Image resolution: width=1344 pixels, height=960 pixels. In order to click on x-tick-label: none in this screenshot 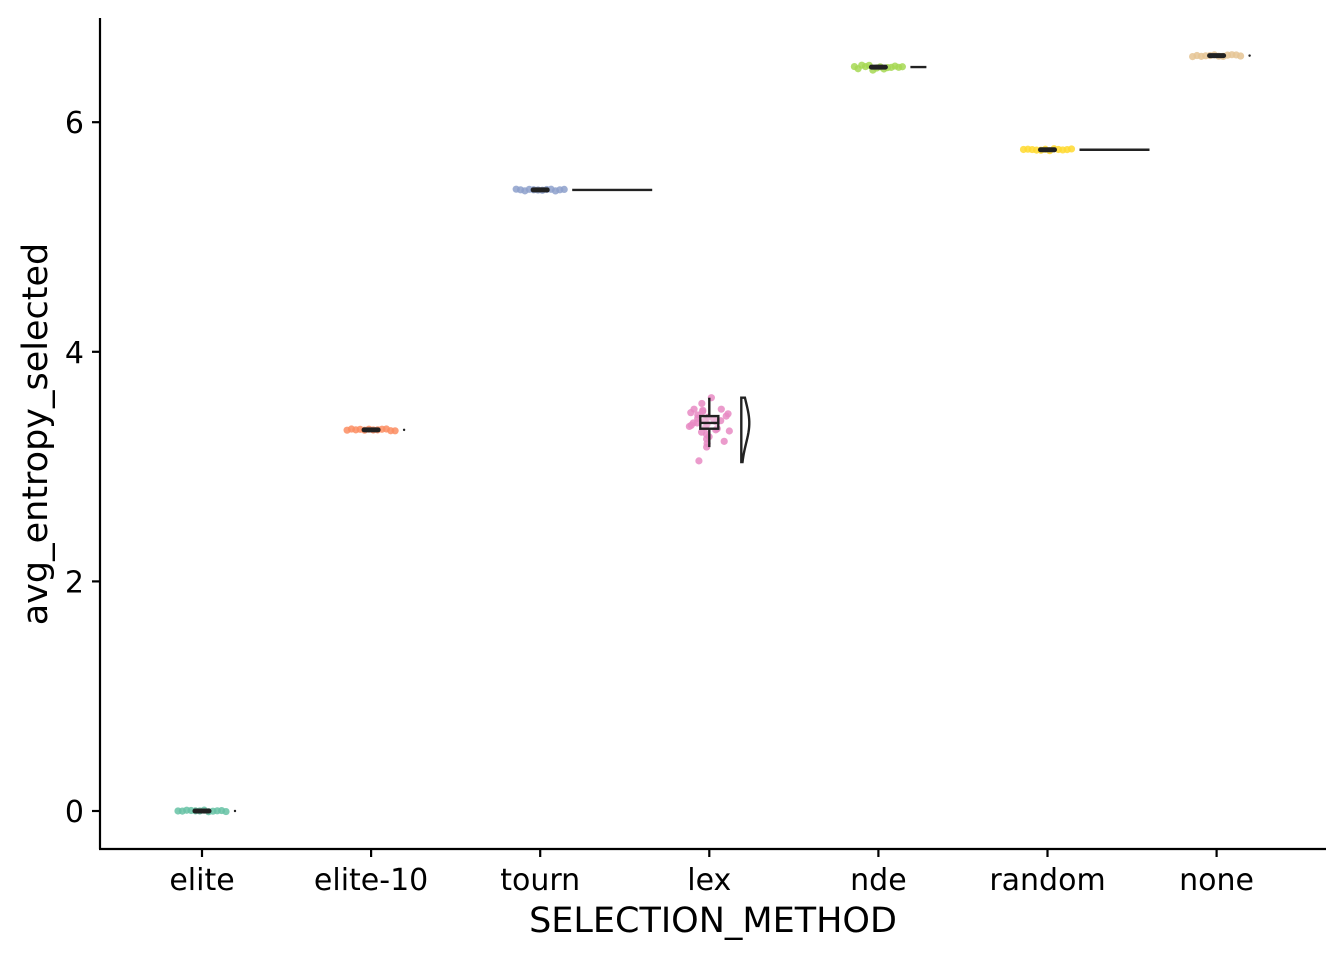, I will do `click(1216, 880)`.